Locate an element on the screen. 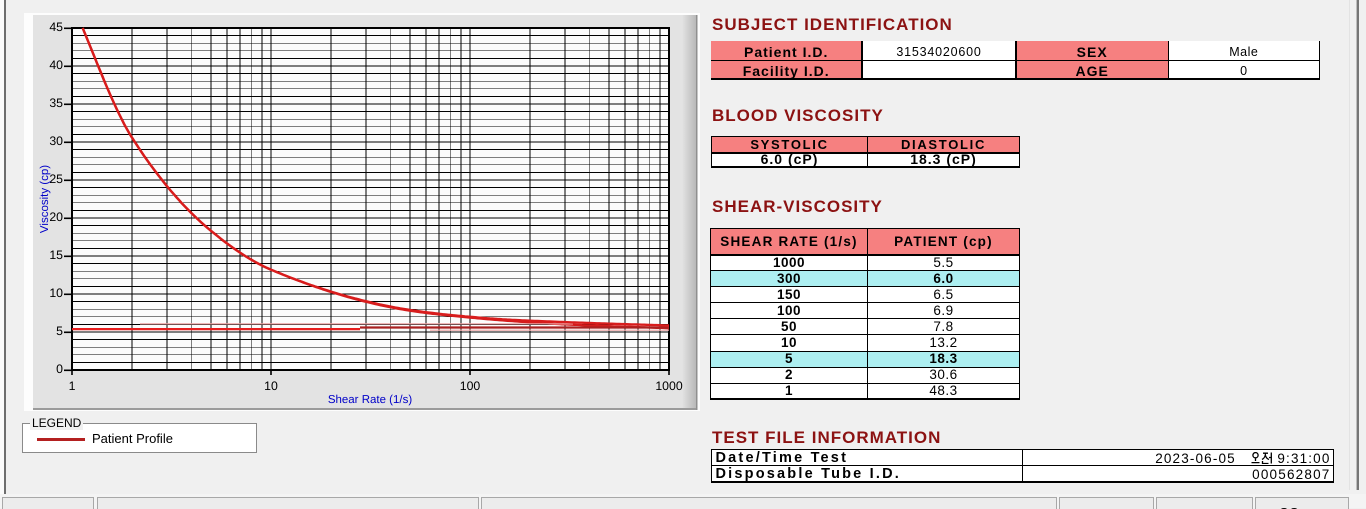  svg-text: Shear Rate (1/s) is located at coordinates (370, 400).